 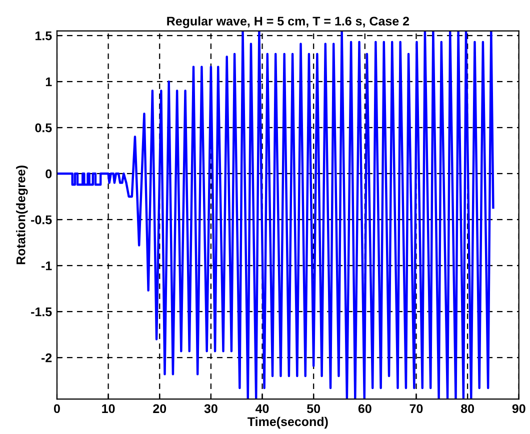 What do you see at coordinates (262, 409) in the screenshot?
I see `x-tick-label: 40` at bounding box center [262, 409].